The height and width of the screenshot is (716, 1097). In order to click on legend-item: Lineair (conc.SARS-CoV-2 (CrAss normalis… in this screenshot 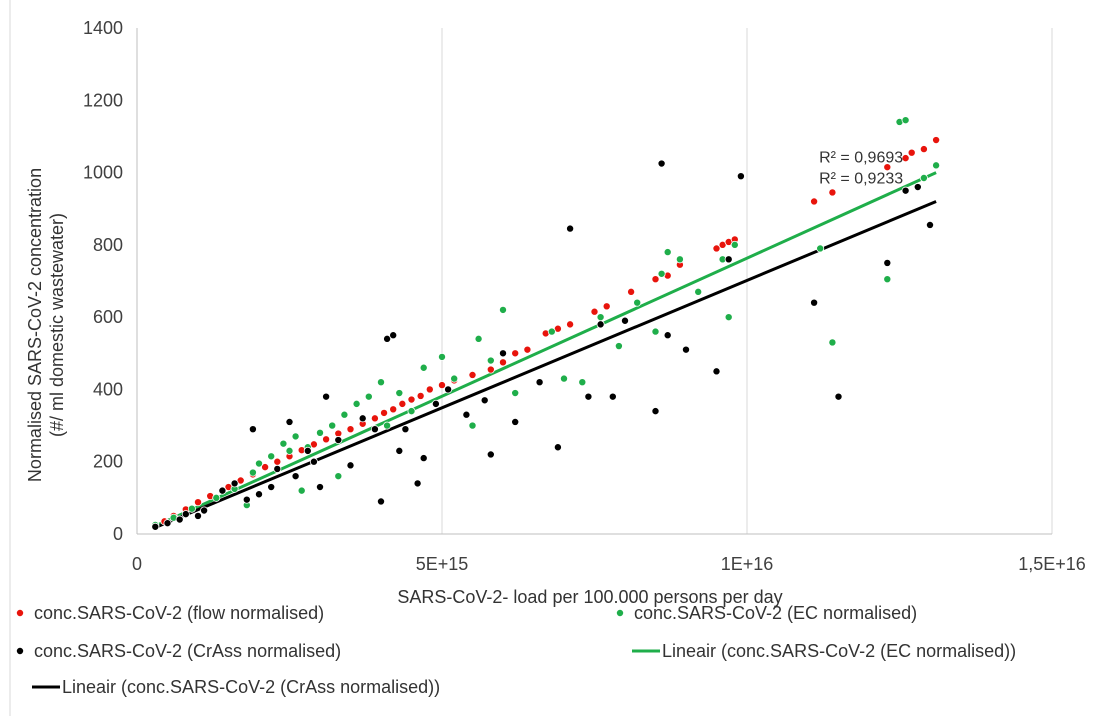, I will do `click(236, 687)`.